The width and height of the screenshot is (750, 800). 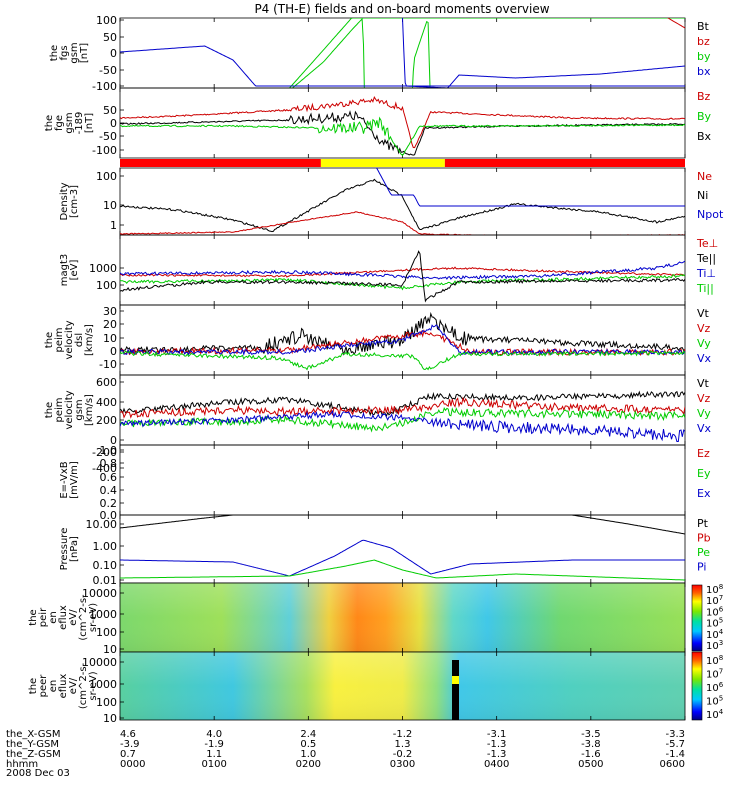 I want to click on legend-bz: bz, so click(x=703, y=41).